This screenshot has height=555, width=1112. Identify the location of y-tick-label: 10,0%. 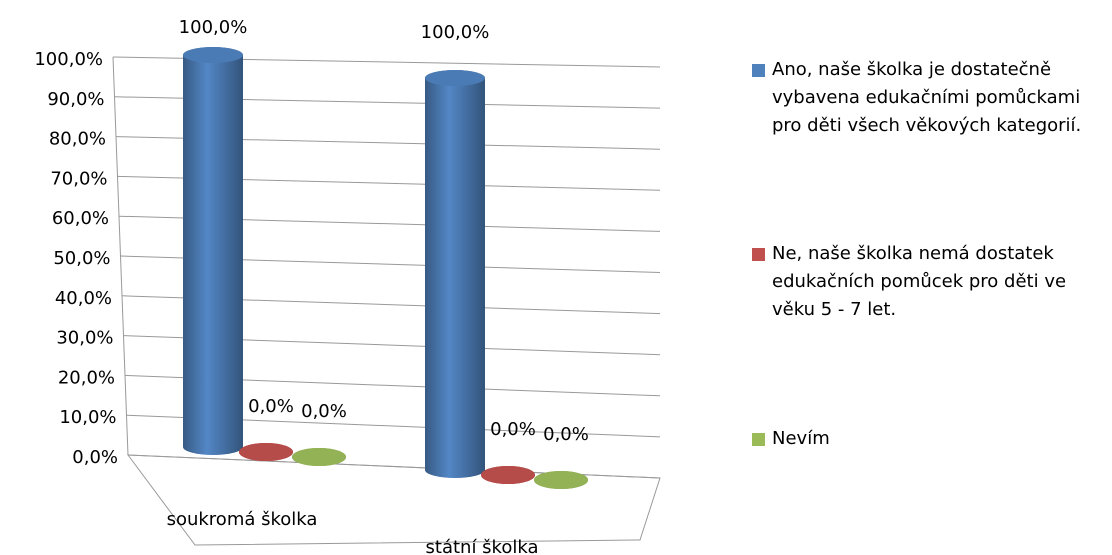
(87, 417).